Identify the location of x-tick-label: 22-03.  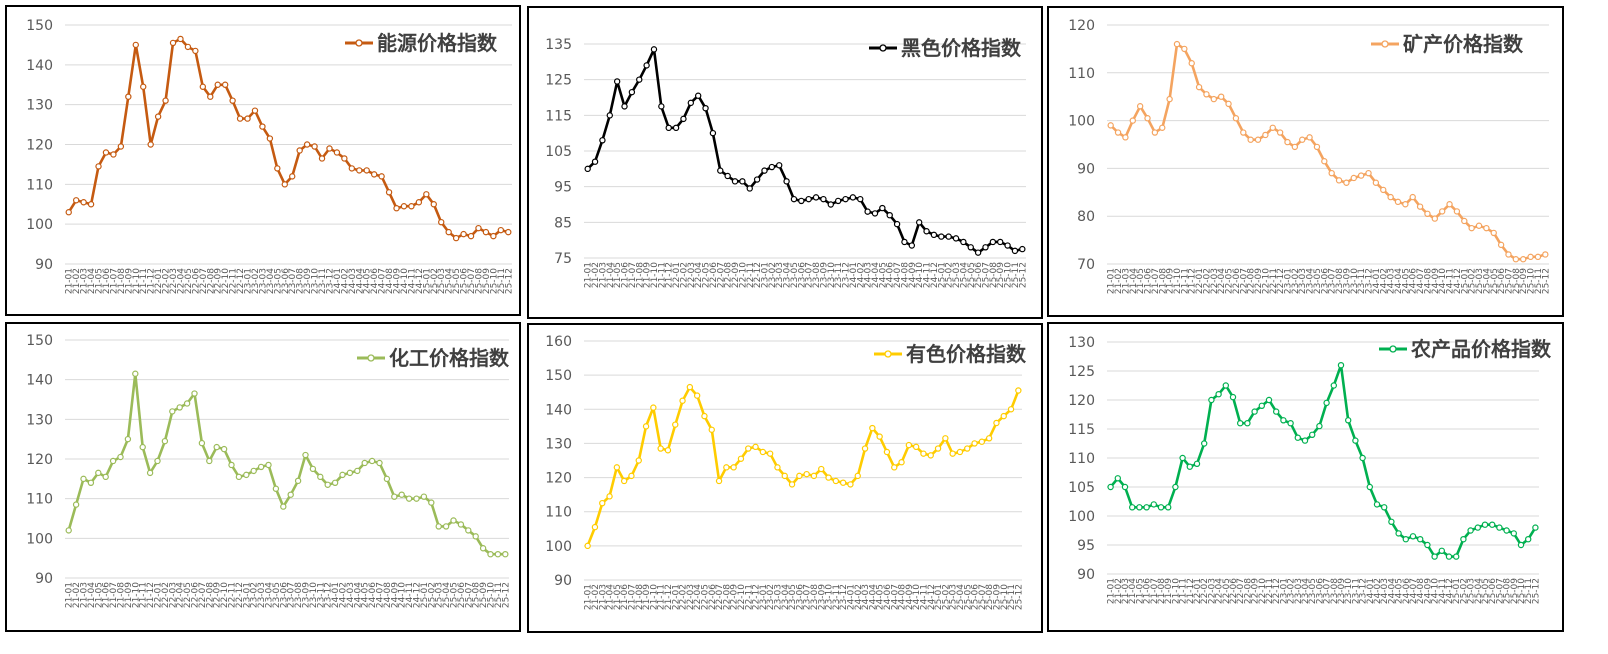
(1215, 281).